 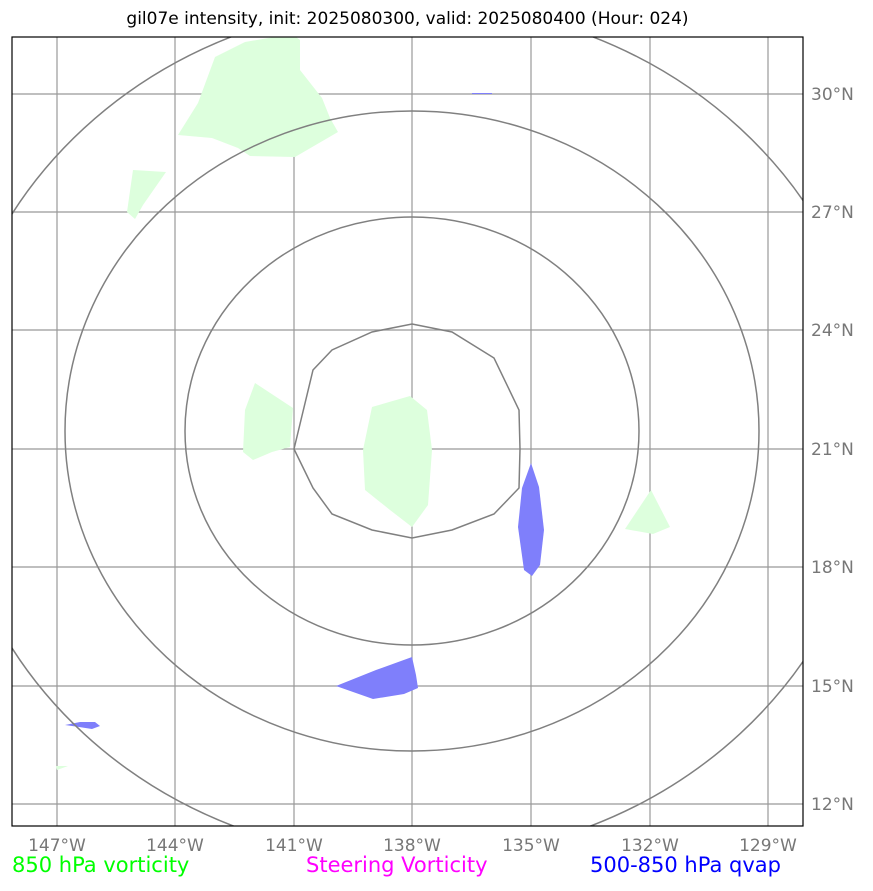 I want to click on lat-label: 30°N, so click(x=832, y=95).